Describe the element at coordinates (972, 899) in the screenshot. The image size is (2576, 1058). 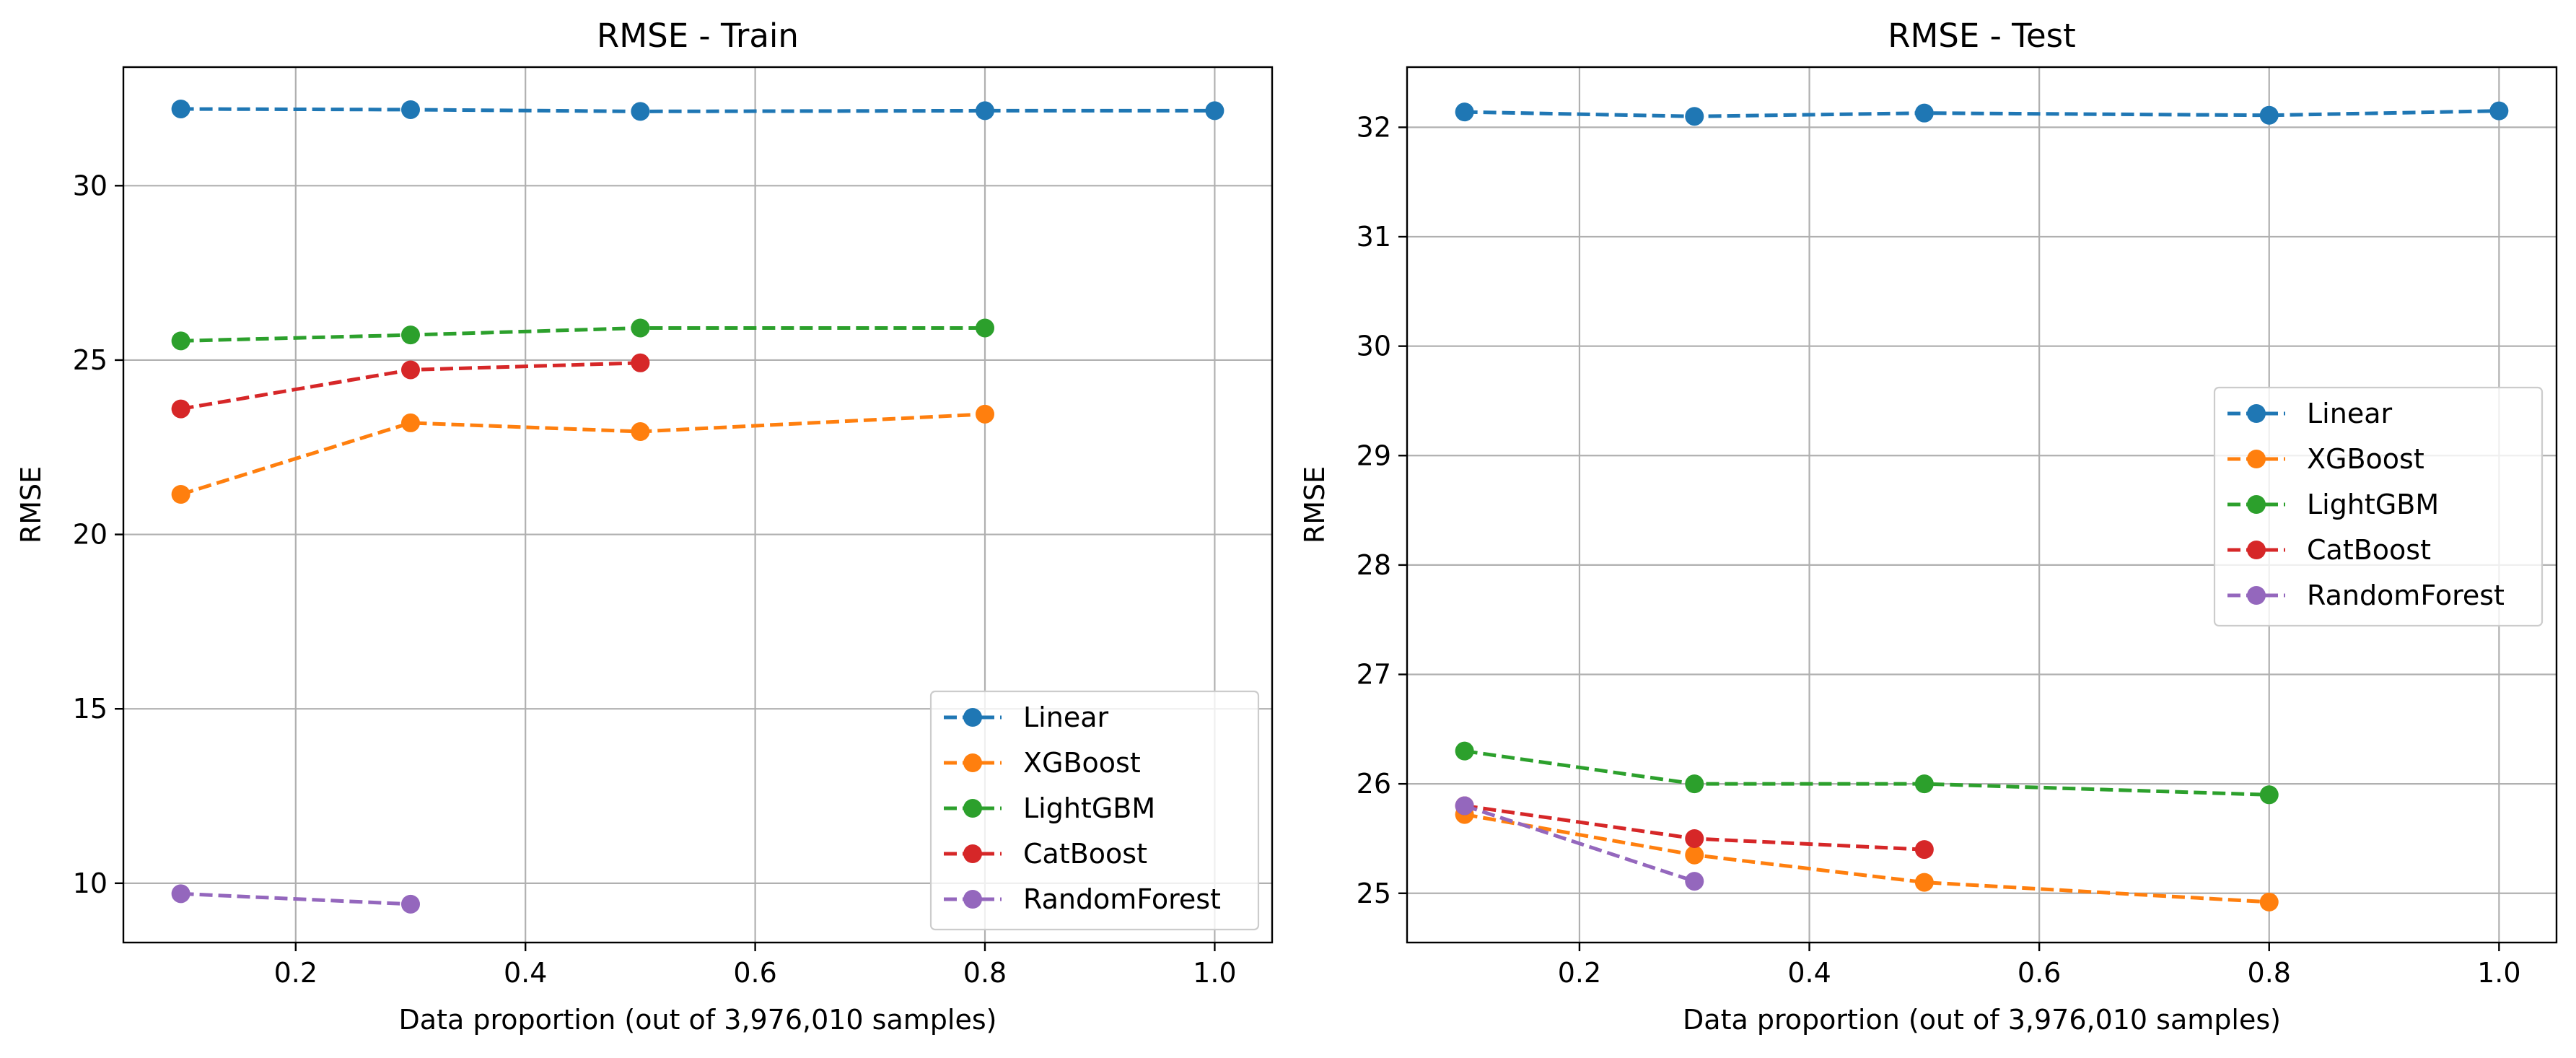
I see `chart-0-legend-marker-randomforest` at that location.